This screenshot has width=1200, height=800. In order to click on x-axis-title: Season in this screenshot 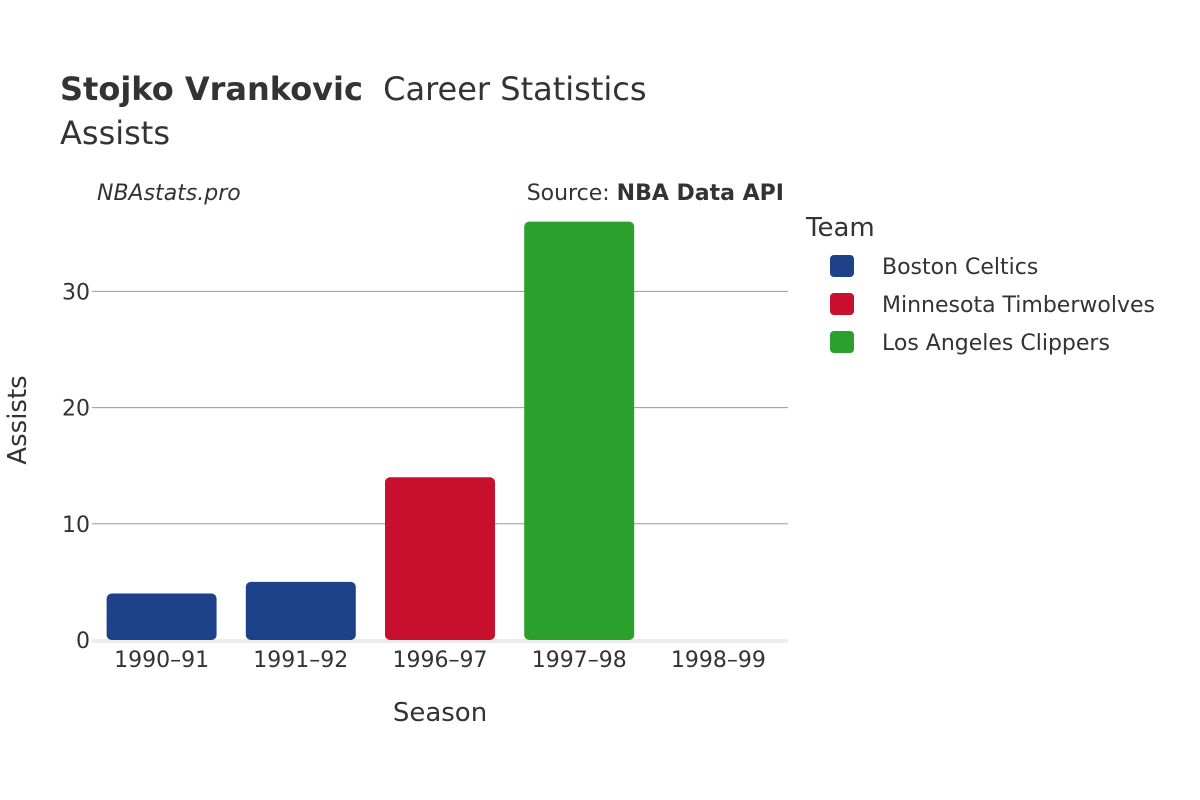, I will do `click(440, 713)`.